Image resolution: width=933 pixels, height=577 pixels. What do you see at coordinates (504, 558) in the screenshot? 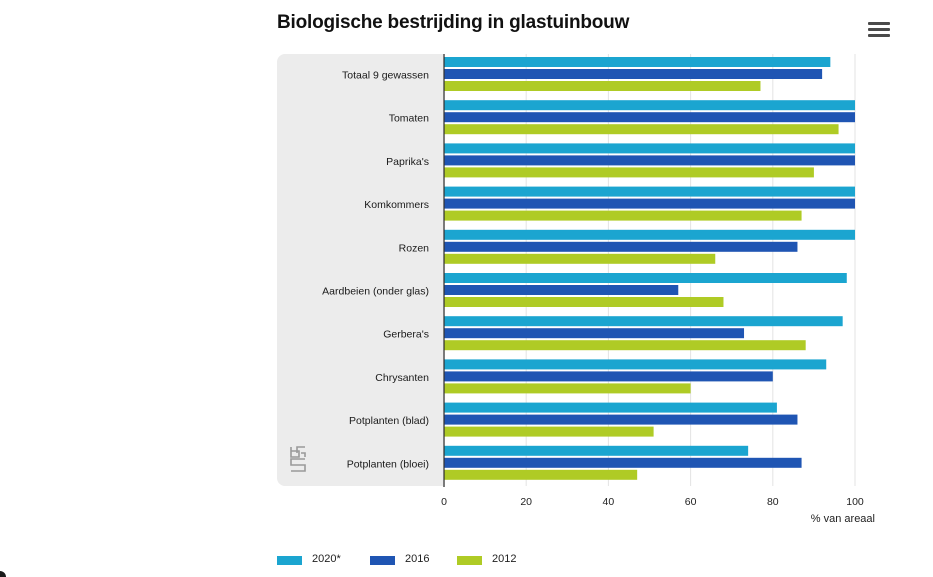
I see `legend-label-2012: 2012` at bounding box center [504, 558].